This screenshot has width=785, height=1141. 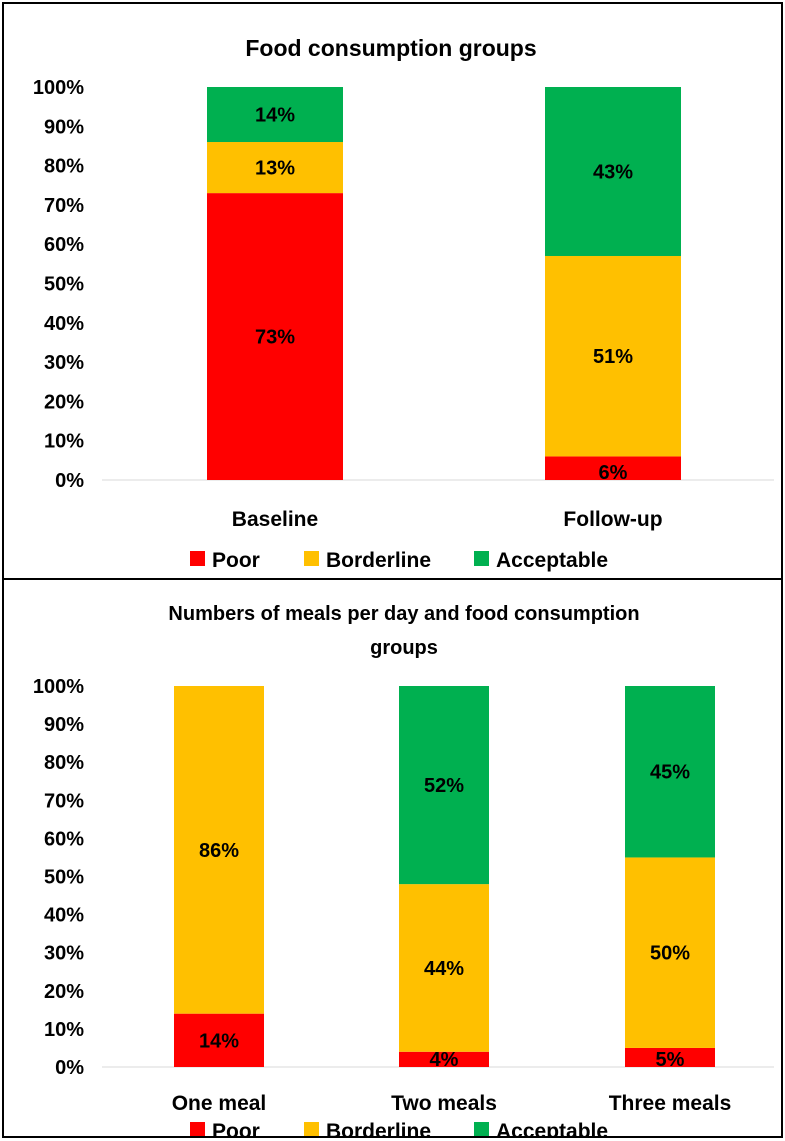 I want to click on data-label-three-meals-acceptable: 45%, so click(x=670, y=773).